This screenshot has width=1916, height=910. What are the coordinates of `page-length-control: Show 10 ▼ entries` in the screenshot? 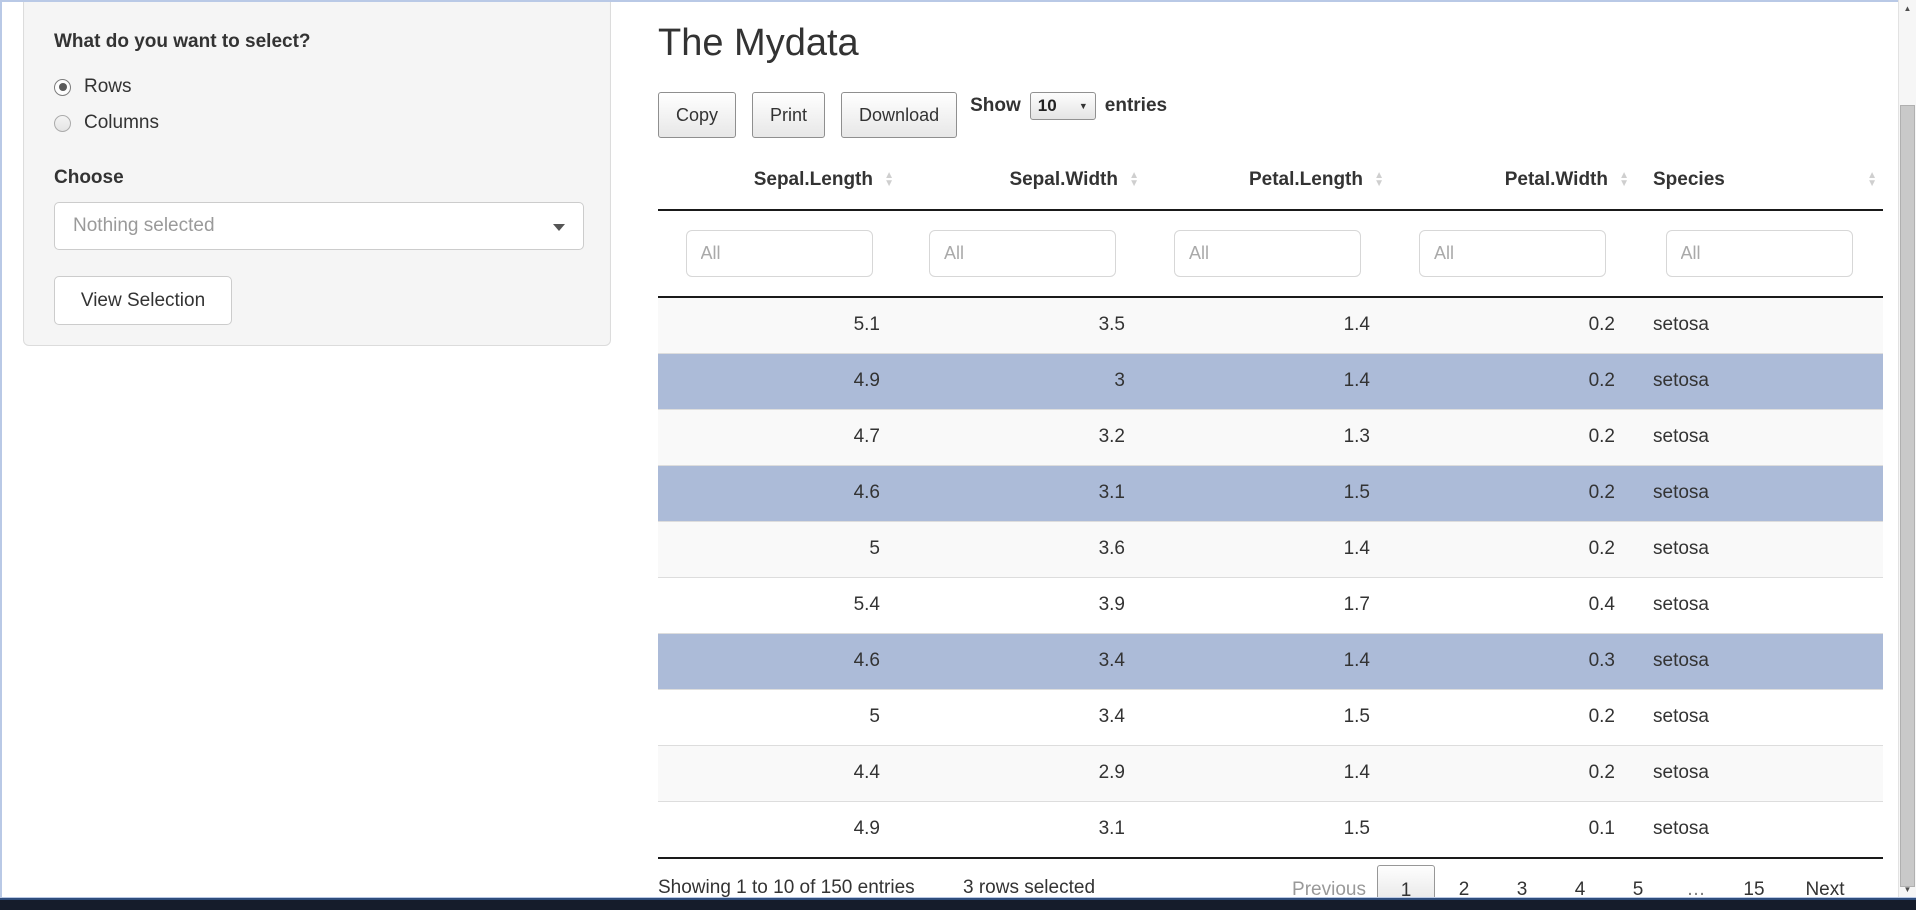 It's located at (1068, 106).